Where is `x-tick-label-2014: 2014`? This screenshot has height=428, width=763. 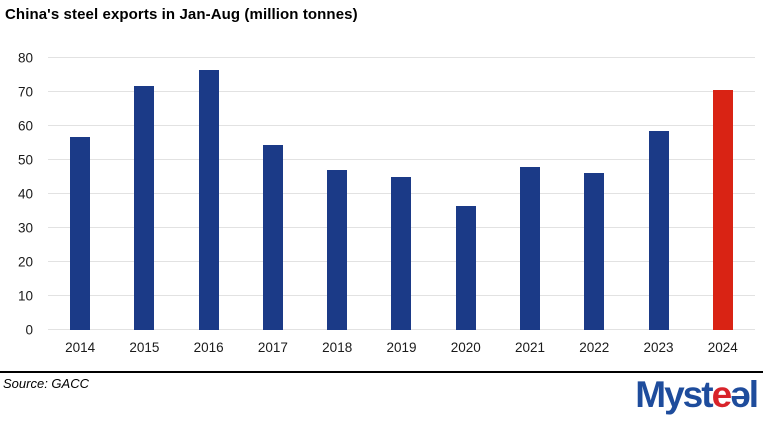 x-tick-label-2014: 2014 is located at coordinates (80, 347).